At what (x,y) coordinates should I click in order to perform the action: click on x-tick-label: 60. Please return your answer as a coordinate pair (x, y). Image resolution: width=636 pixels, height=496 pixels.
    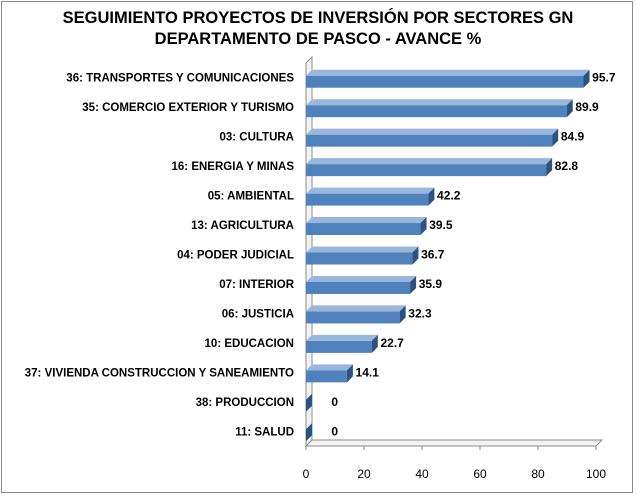
    Looking at the image, I should click on (480, 474).